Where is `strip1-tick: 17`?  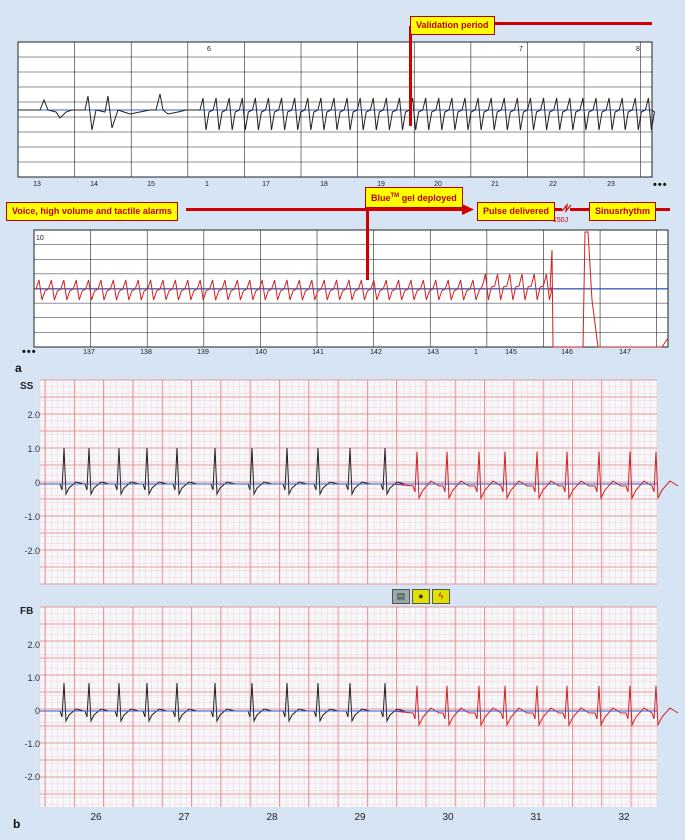
strip1-tick: 17 is located at coordinates (266, 184).